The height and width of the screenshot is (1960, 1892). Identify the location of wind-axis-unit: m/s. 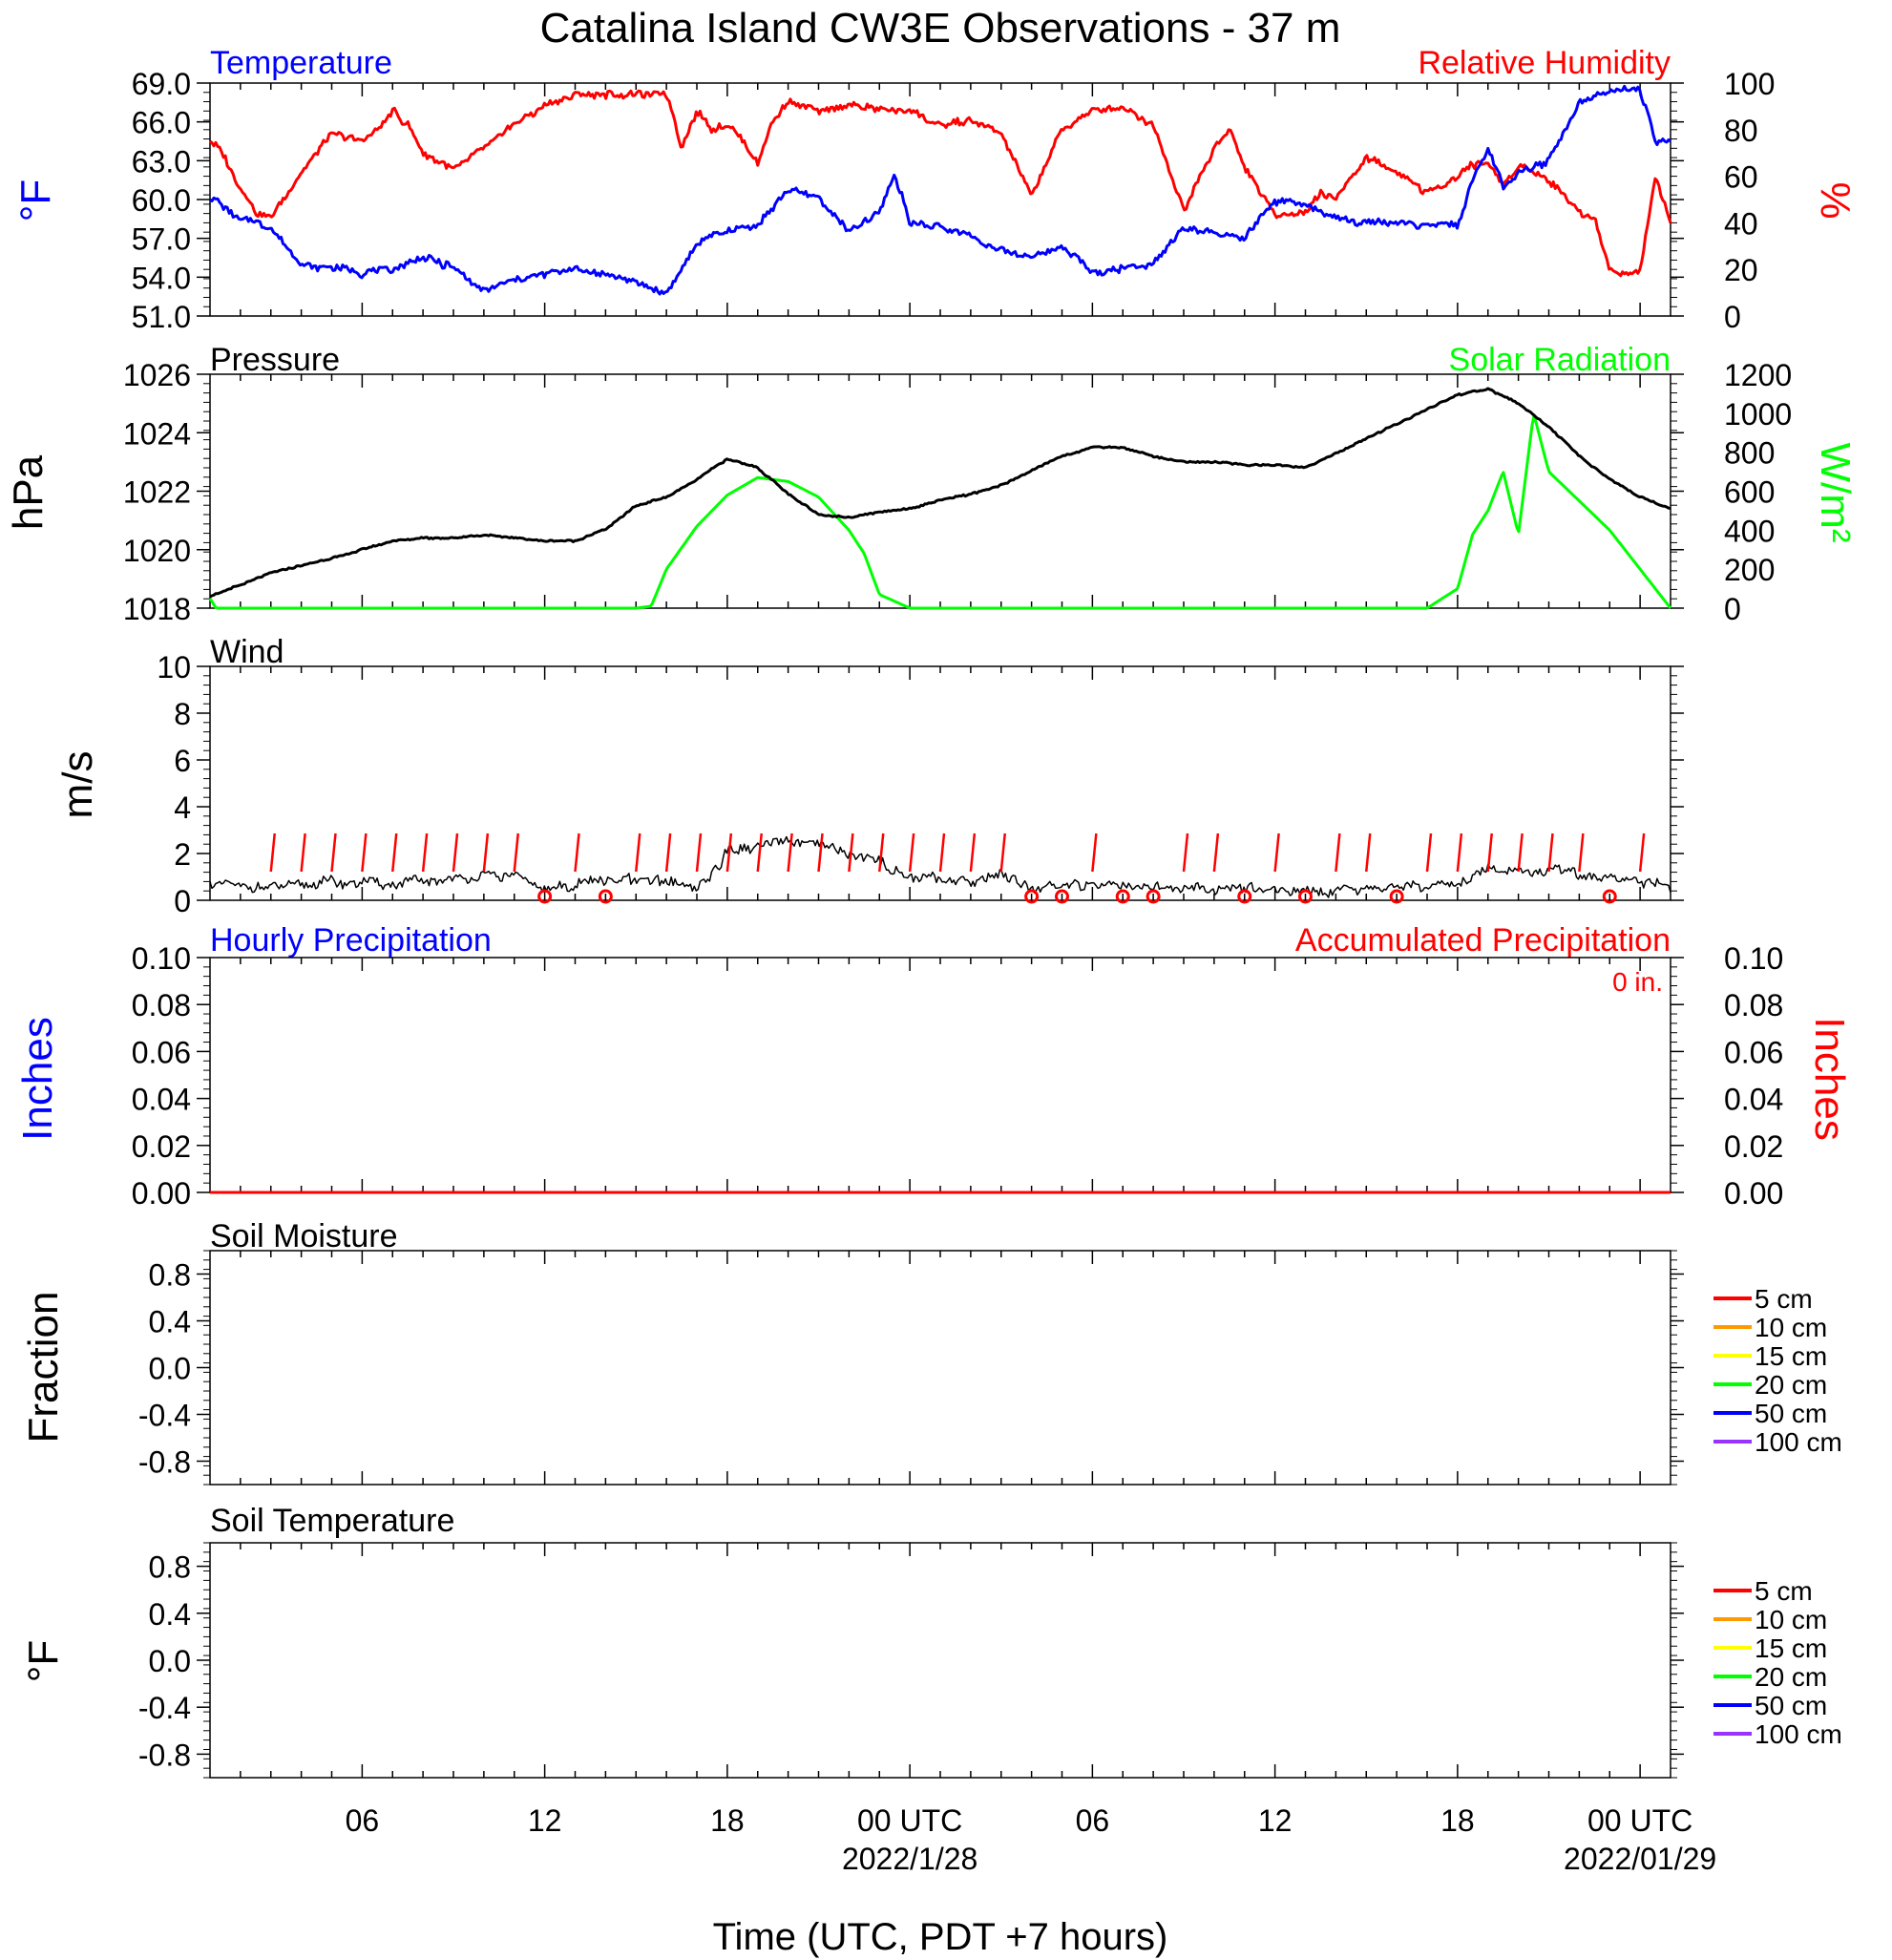
(77, 785).